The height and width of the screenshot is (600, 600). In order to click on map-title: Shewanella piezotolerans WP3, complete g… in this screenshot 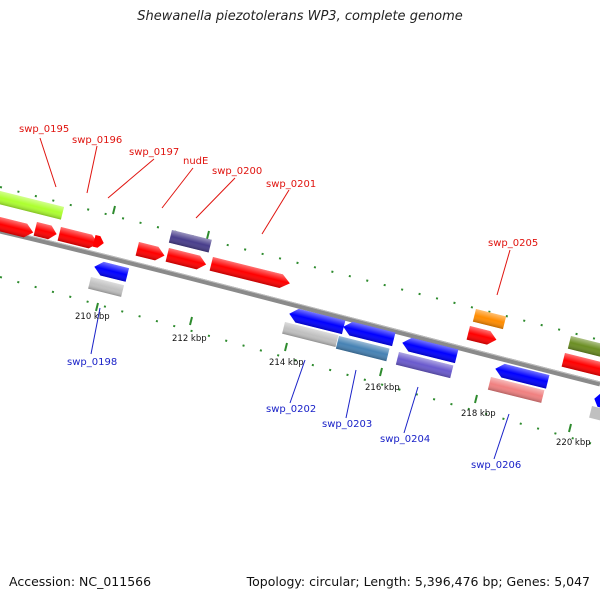, I will do `click(300, 16)`.